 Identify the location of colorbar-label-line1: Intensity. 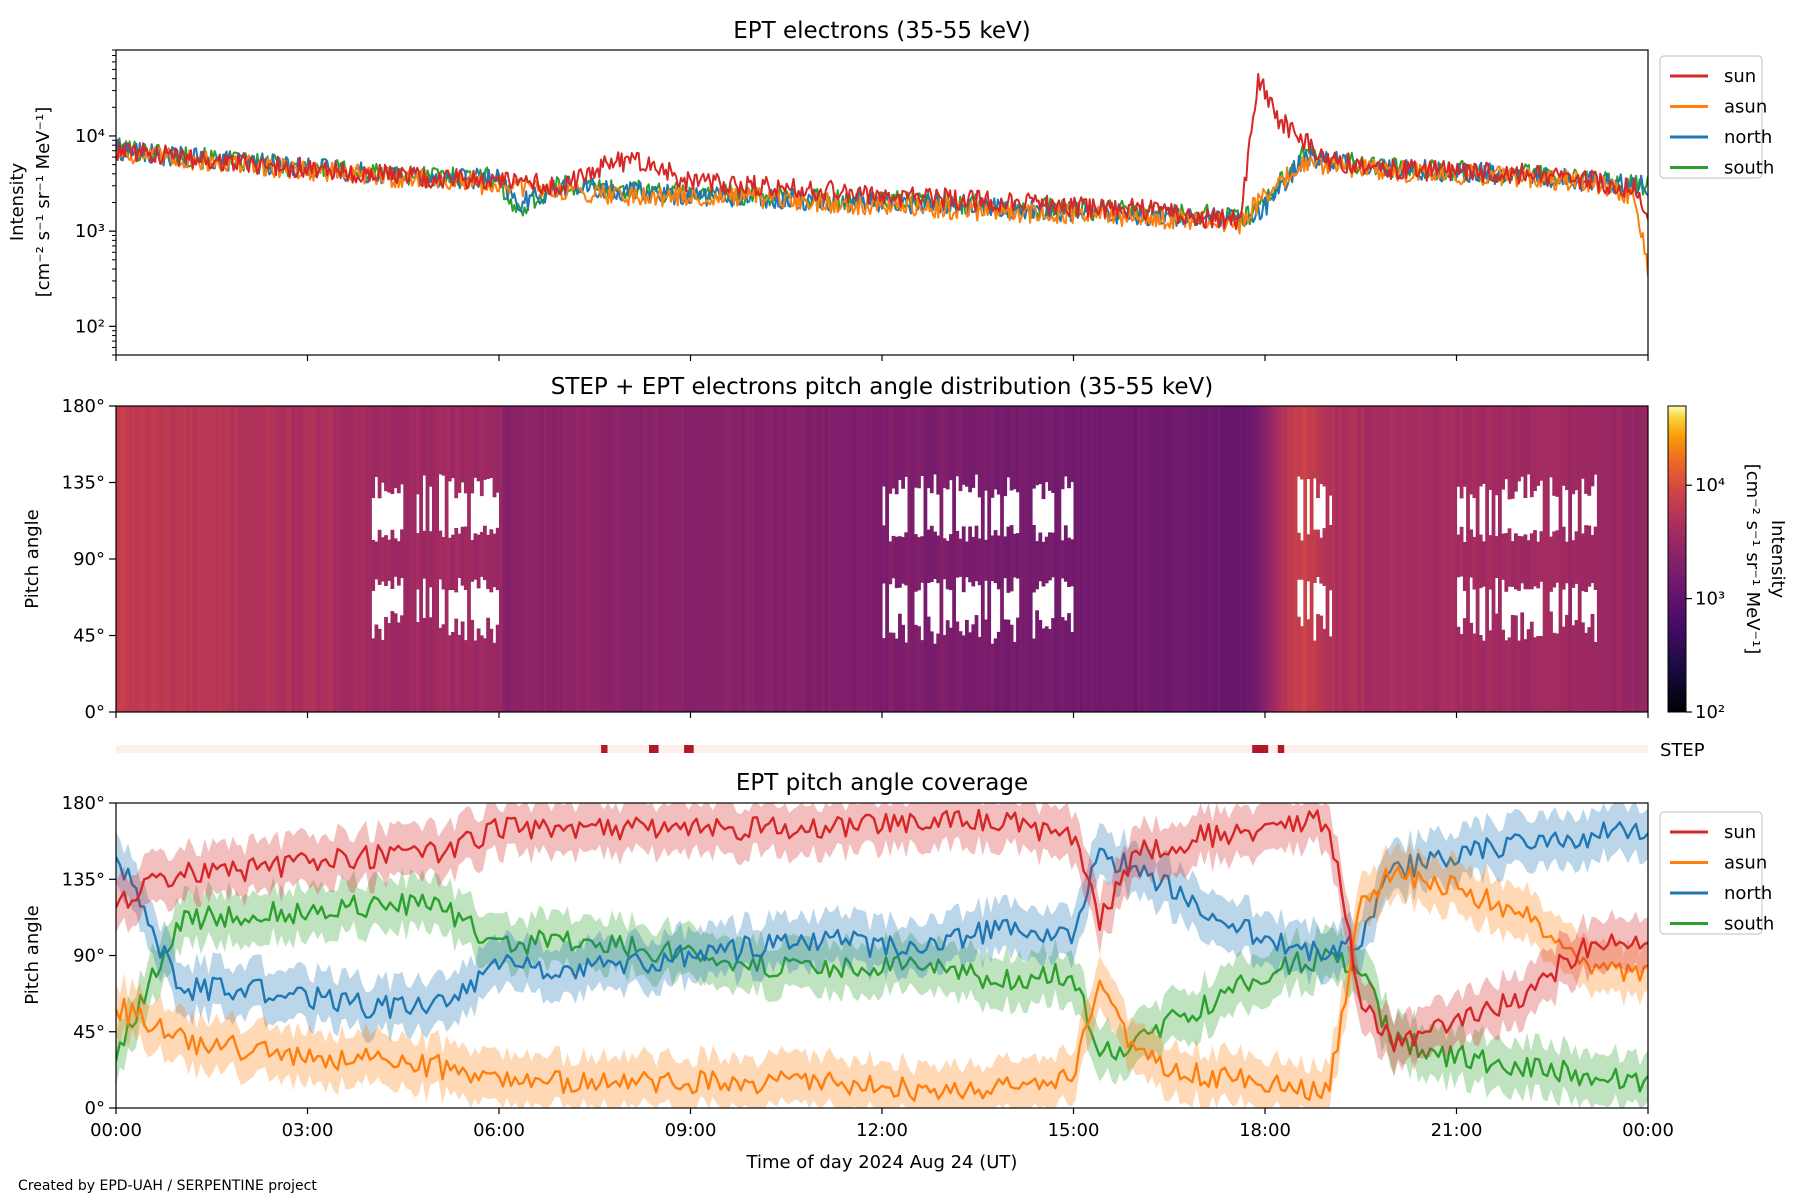
(1777, 559).